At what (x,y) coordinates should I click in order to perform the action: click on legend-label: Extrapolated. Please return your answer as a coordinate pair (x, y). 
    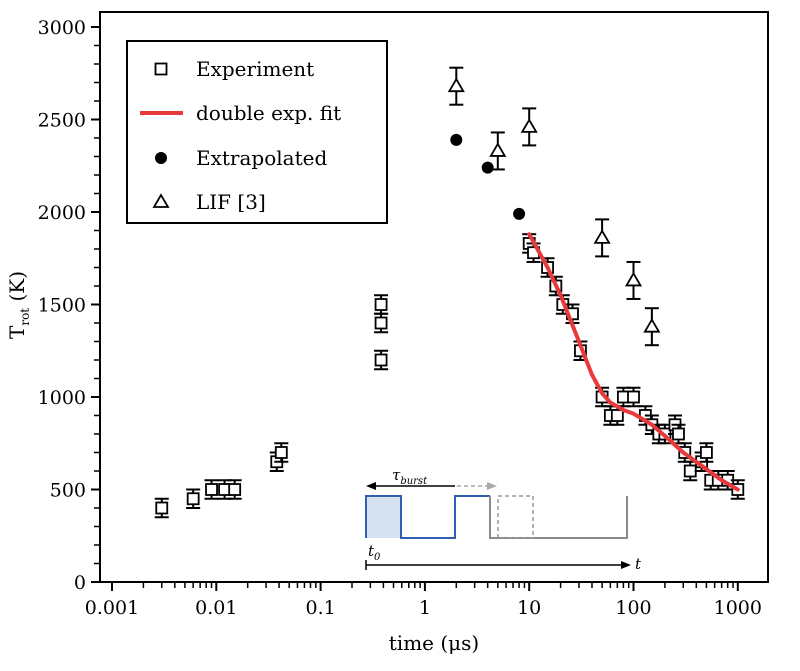
    Looking at the image, I should click on (261, 158).